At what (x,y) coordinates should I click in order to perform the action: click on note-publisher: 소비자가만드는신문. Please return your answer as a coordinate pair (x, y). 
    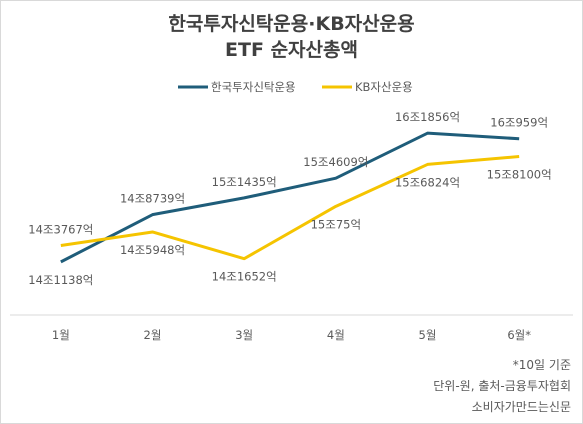
    Looking at the image, I should click on (521, 407).